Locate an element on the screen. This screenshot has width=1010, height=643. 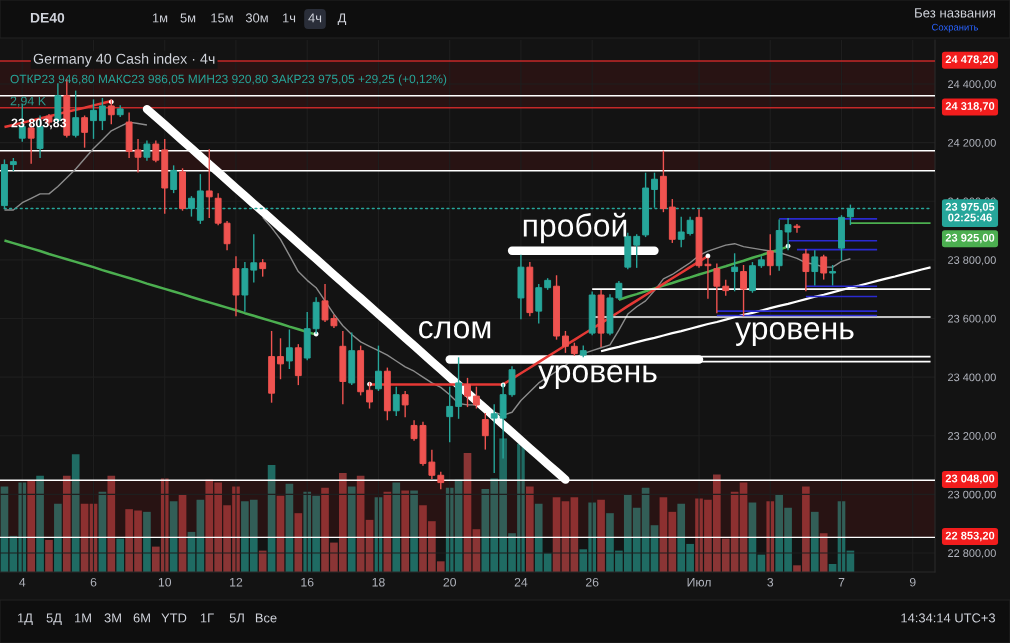
y-tick-label: 23 400,00 is located at coordinates (972, 378).